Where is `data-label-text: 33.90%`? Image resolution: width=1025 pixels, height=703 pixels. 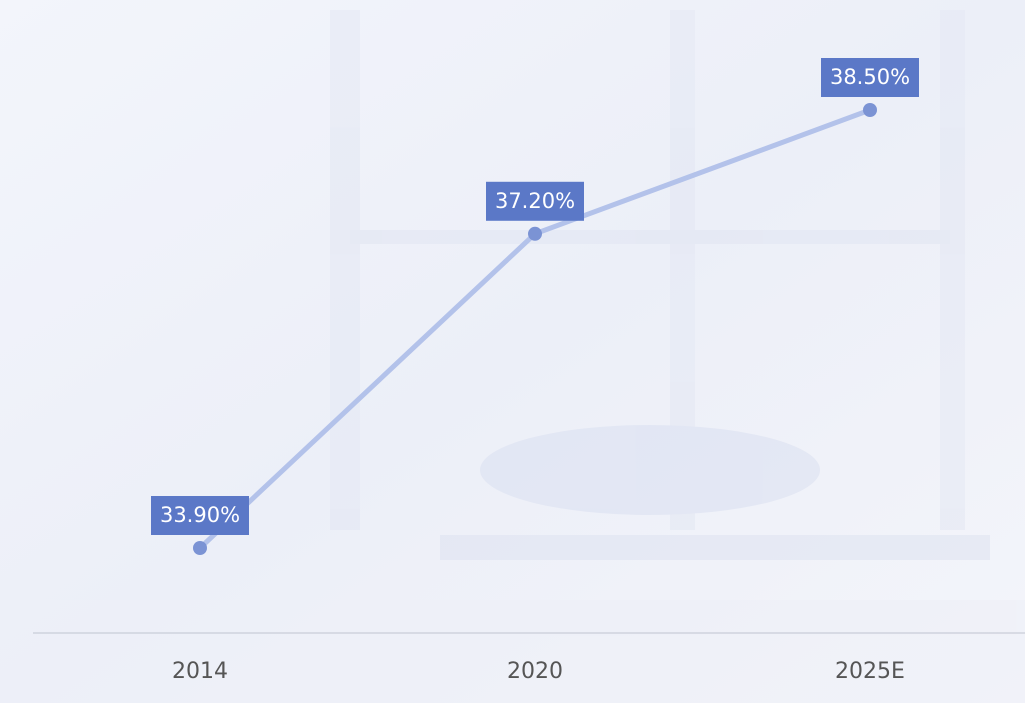 data-label-text: 33.90% is located at coordinates (200, 515).